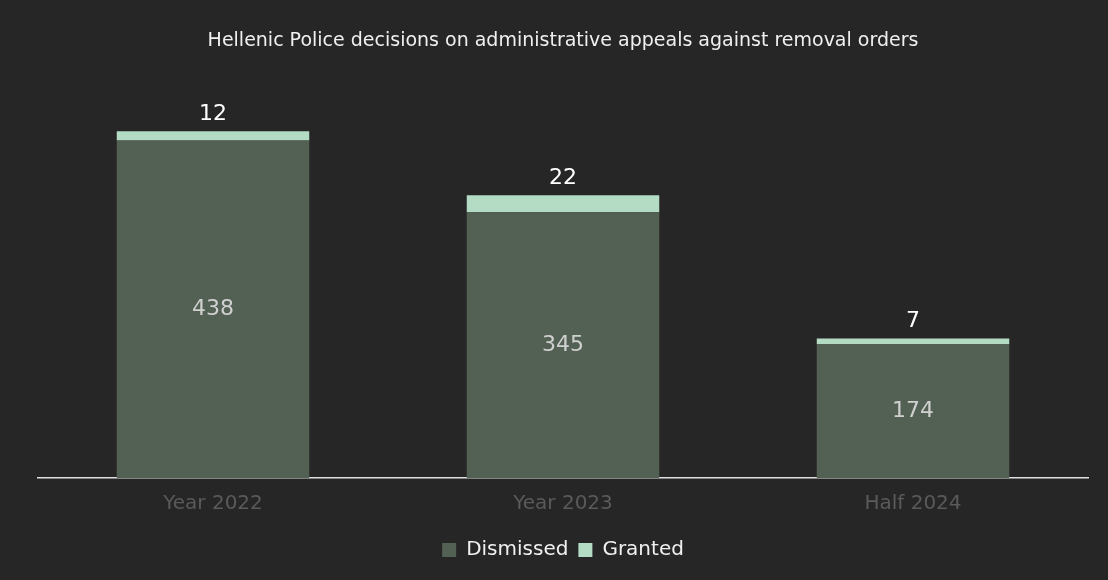  What do you see at coordinates (517, 548) in the screenshot?
I see `legend-label: Dismissed` at bounding box center [517, 548].